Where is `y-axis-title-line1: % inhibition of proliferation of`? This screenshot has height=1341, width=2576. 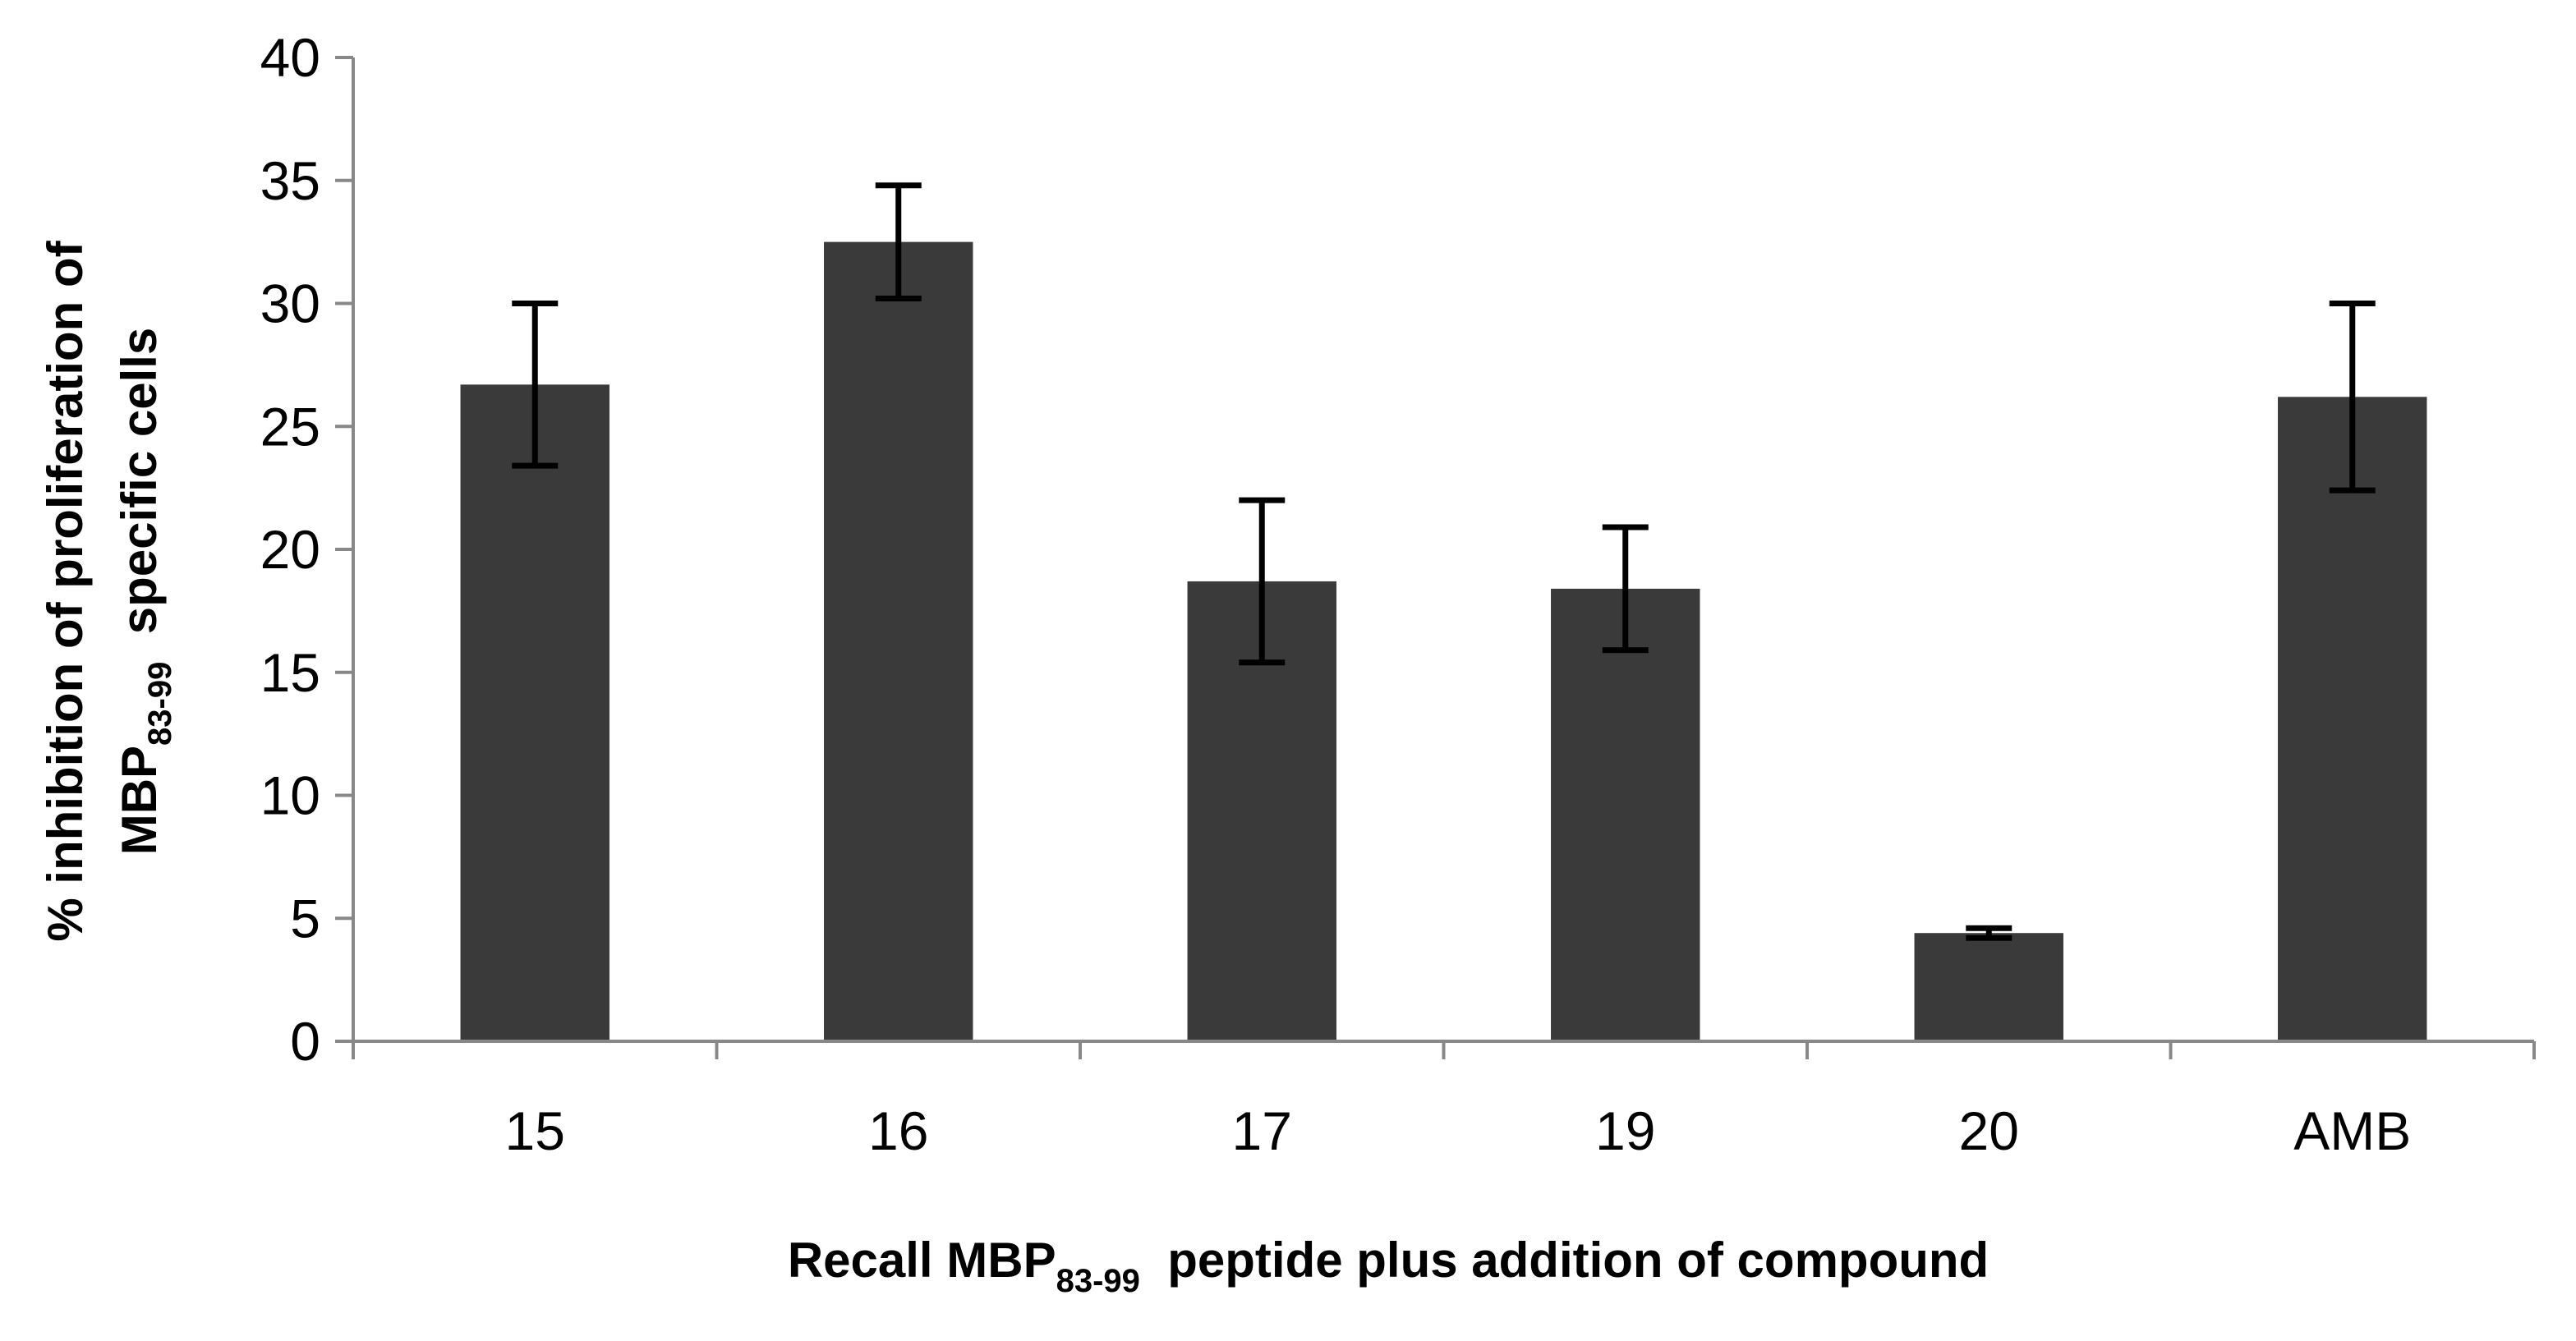 y-axis-title-line1: % inhibition of proliferation of is located at coordinates (65, 590).